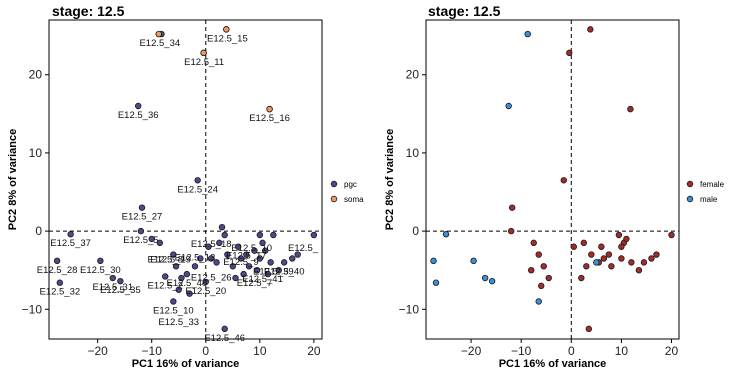 The height and width of the screenshot is (376, 749). I want to click on legend: pgc soma, so click(347, 192).